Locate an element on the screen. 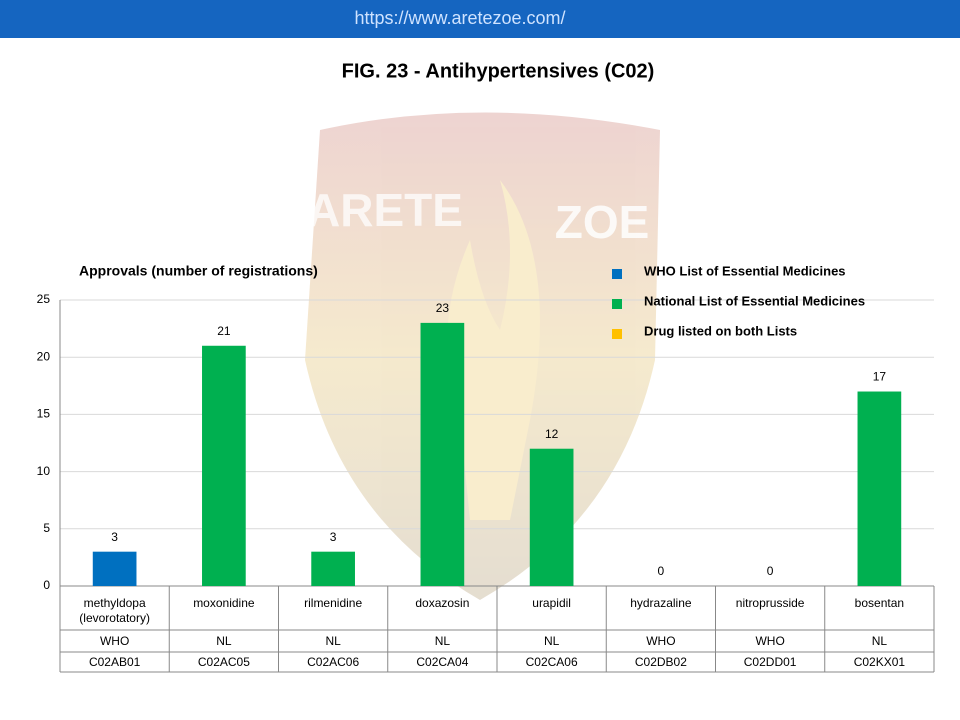  code-label: C02KX01 is located at coordinates (879, 662).